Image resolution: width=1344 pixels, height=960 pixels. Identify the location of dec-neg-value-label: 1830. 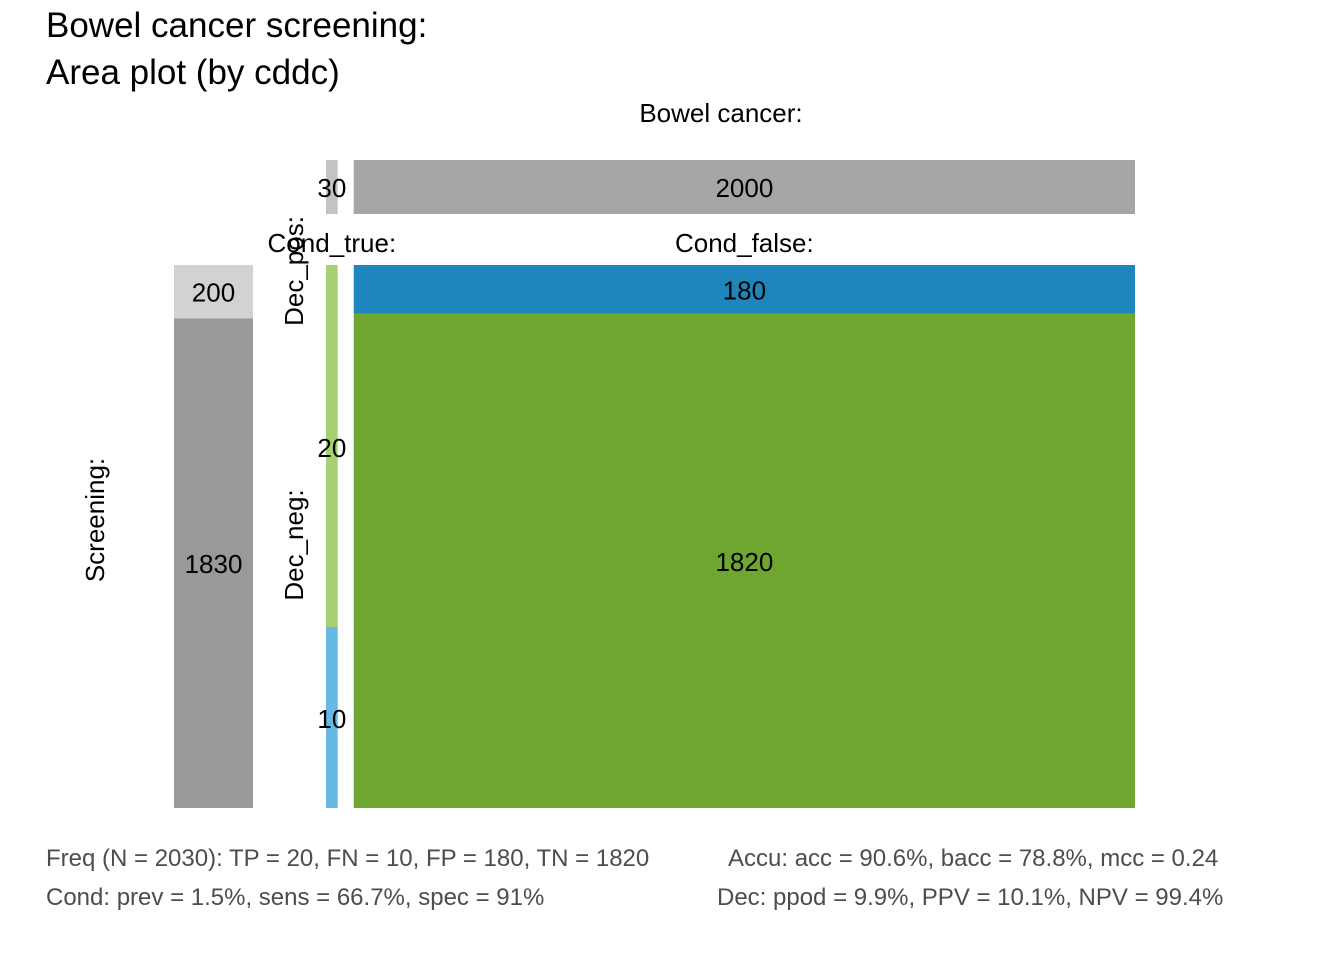
(214, 564).